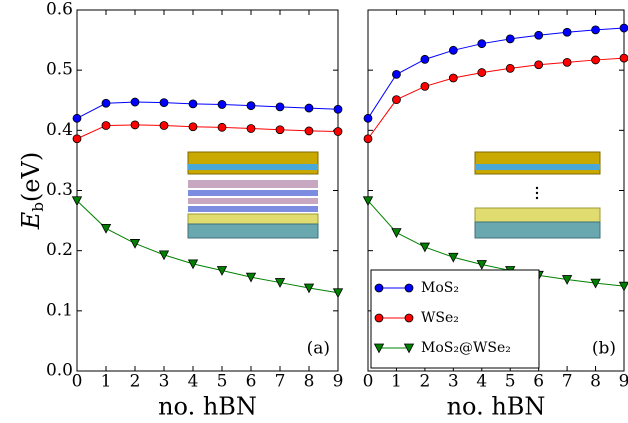 The height and width of the screenshot is (423, 628). What do you see at coordinates (604, 349) in the screenshot?
I see `panel-label: (b)` at bounding box center [604, 349].